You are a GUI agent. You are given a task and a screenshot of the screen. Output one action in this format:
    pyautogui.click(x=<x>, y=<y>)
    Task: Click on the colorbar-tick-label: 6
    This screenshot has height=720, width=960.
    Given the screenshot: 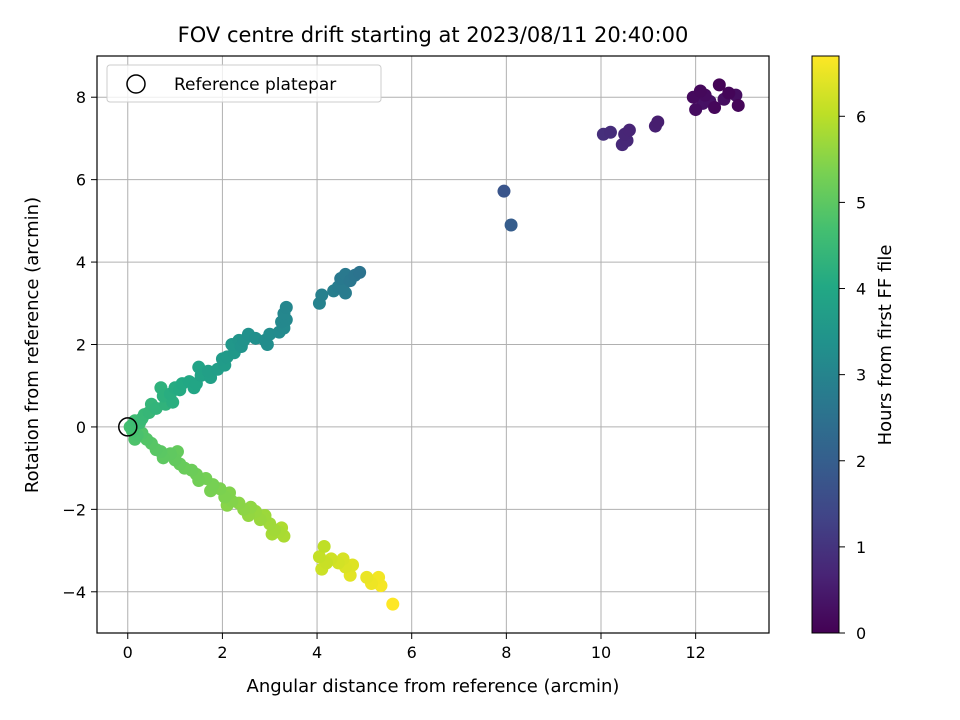 What is the action you would take?
    pyautogui.click(x=861, y=116)
    